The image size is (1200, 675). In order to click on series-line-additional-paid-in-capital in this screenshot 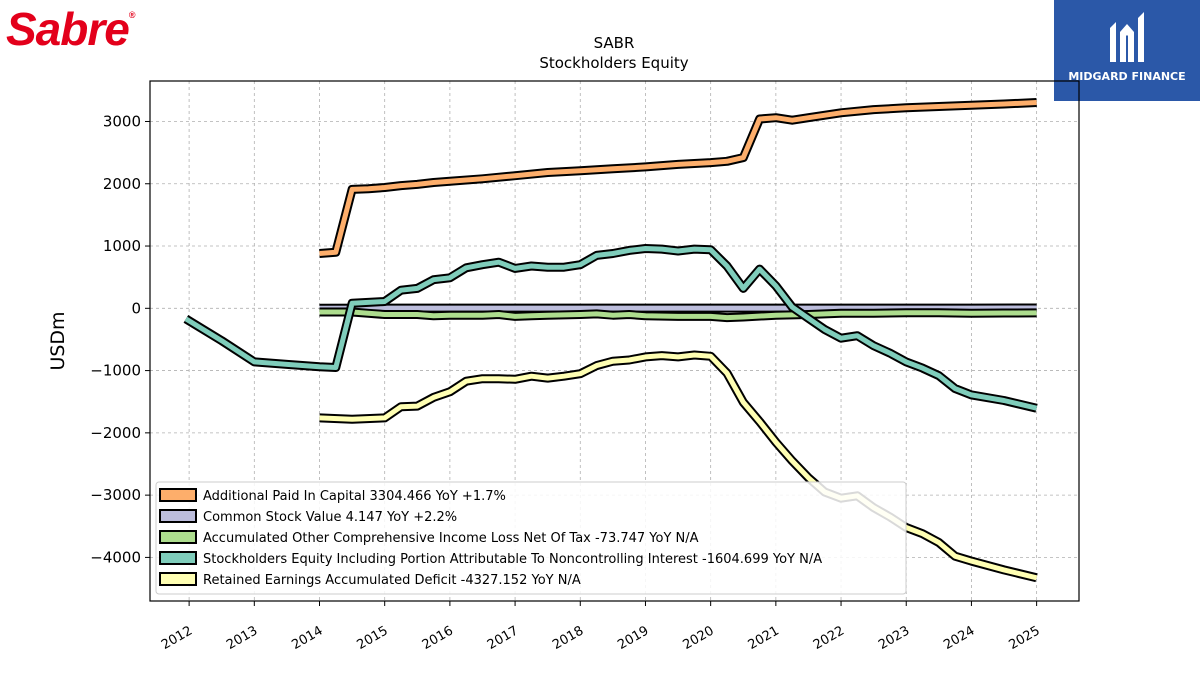, I will do `click(678, 178)`.